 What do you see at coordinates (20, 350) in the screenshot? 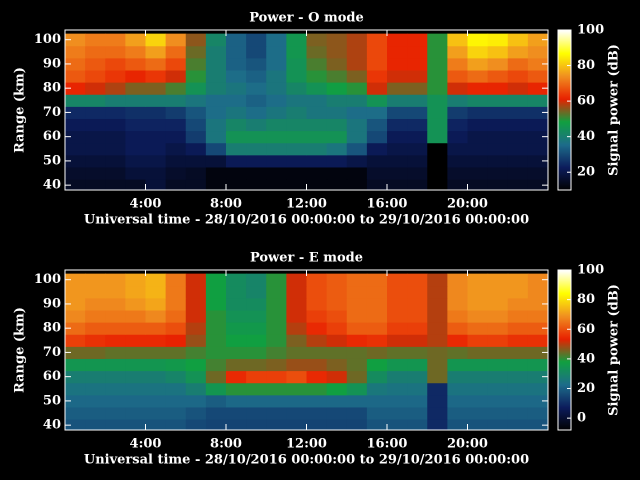
I see `y-axis-title: Range (km)` at bounding box center [20, 350].